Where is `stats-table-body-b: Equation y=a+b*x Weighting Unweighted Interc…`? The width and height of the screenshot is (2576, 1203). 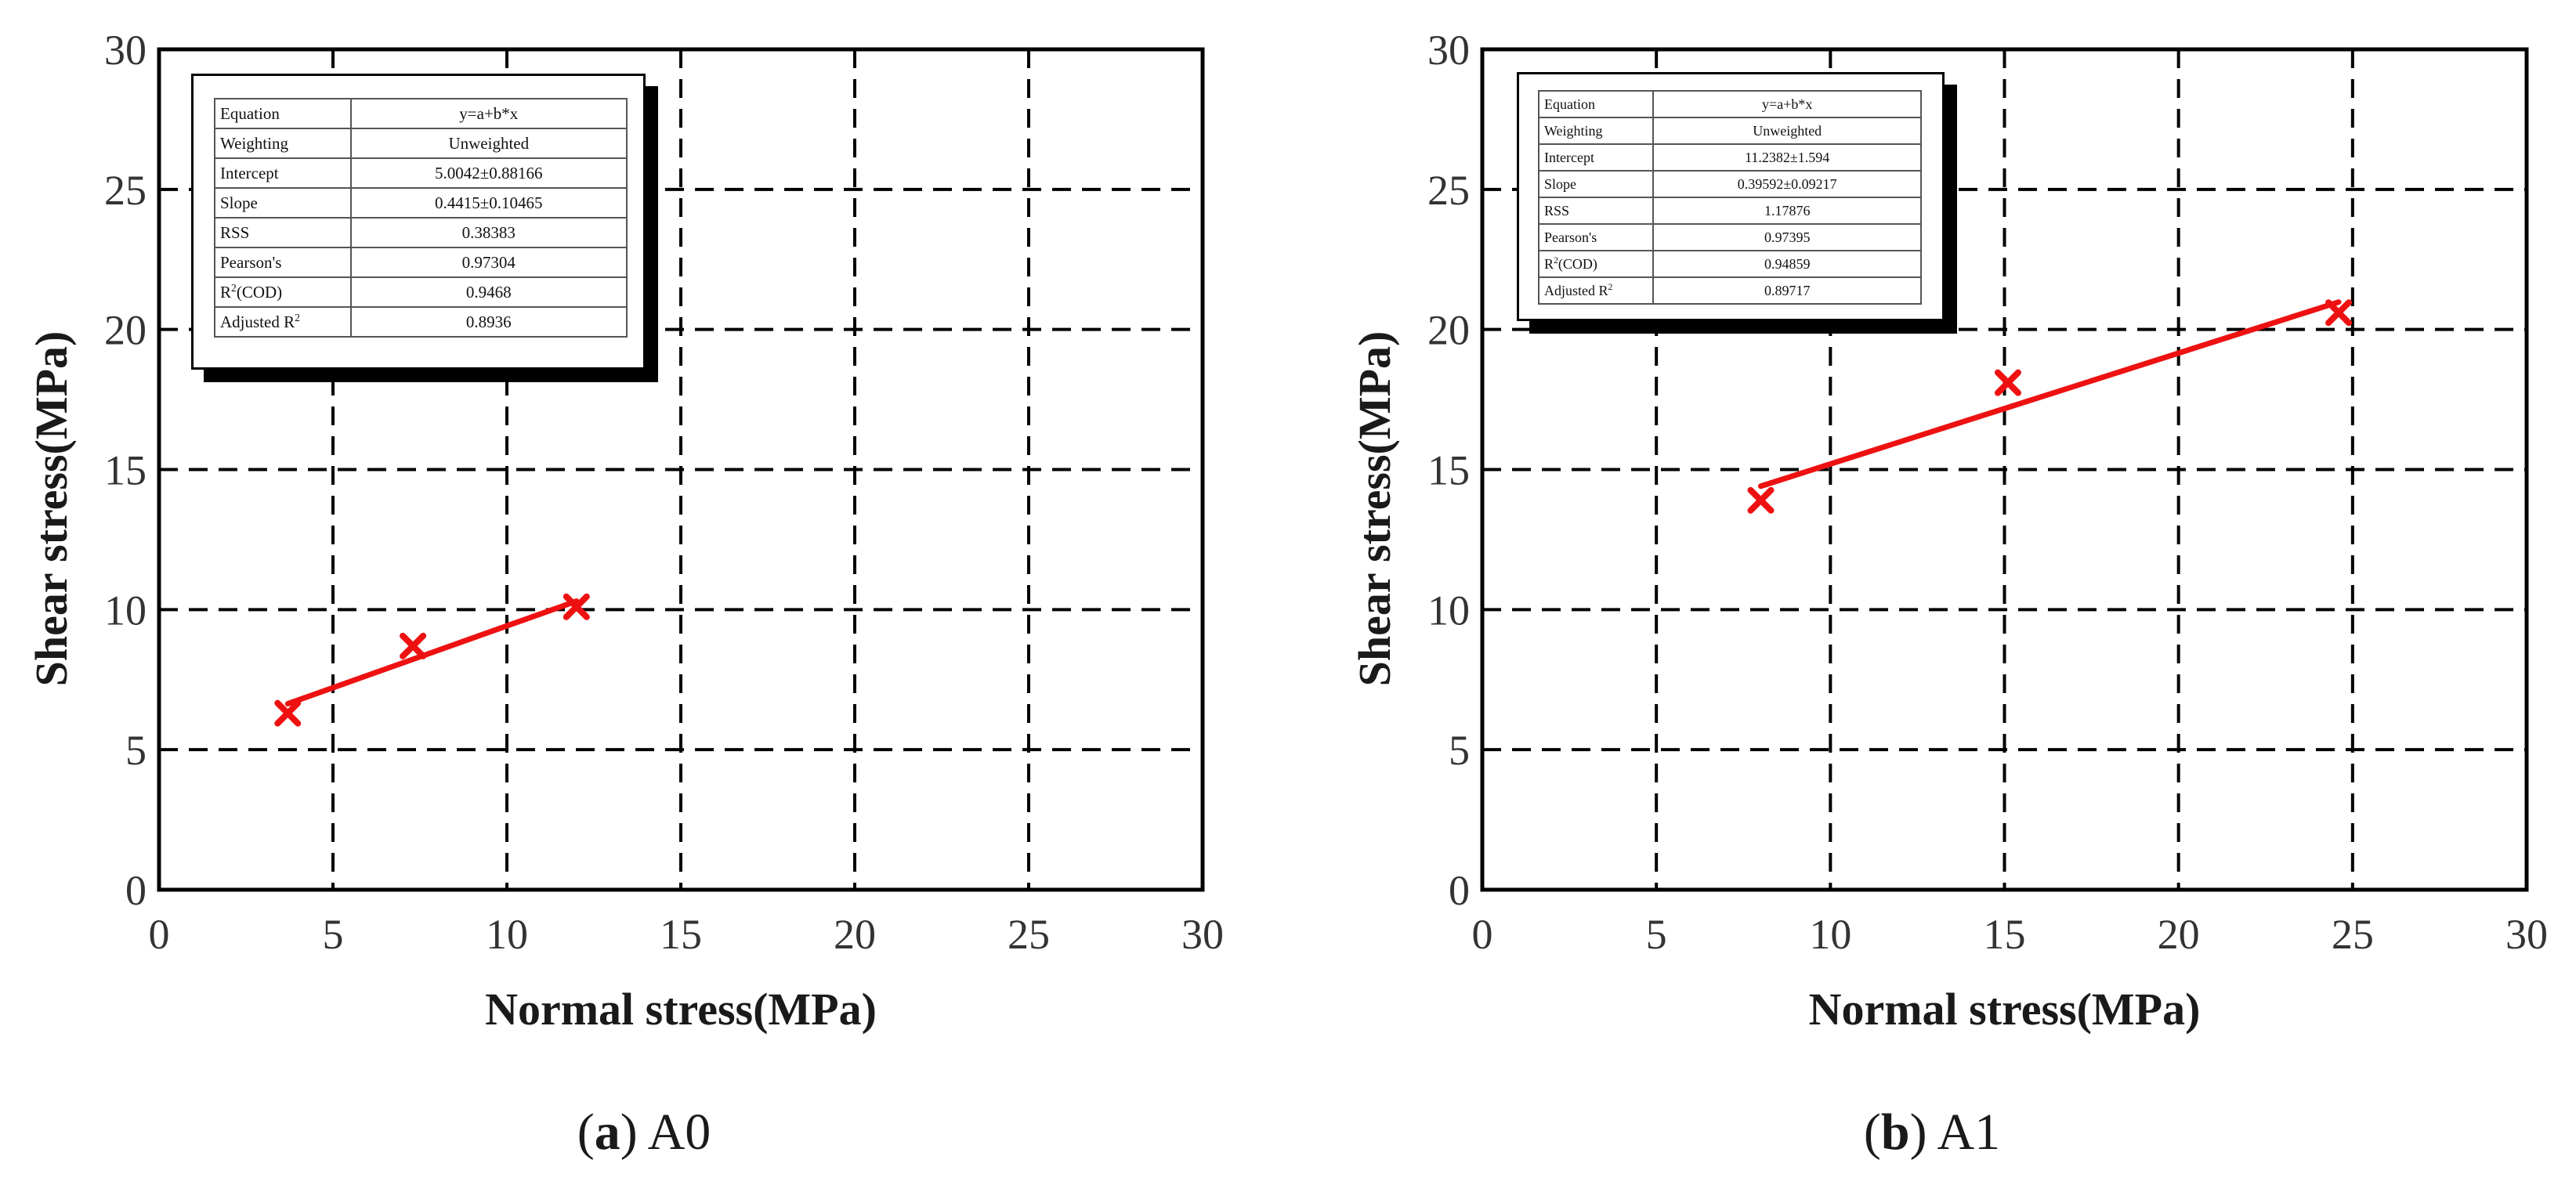
stats-table-body-b: Equation y=a+b*x Weighting Unweighted Interc… is located at coordinates (1730, 197).